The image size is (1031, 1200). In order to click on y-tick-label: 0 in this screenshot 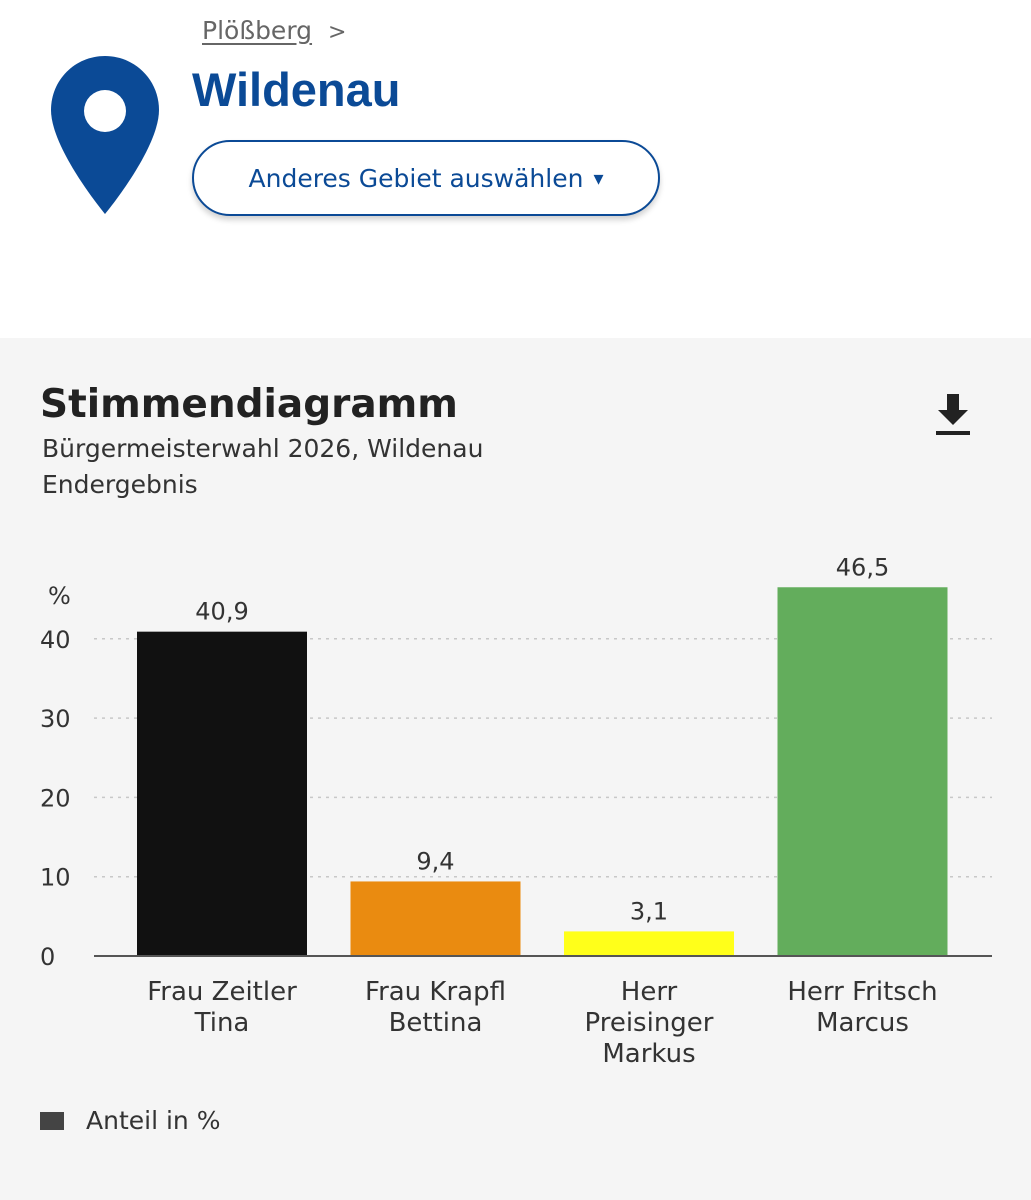, I will do `click(47, 957)`.